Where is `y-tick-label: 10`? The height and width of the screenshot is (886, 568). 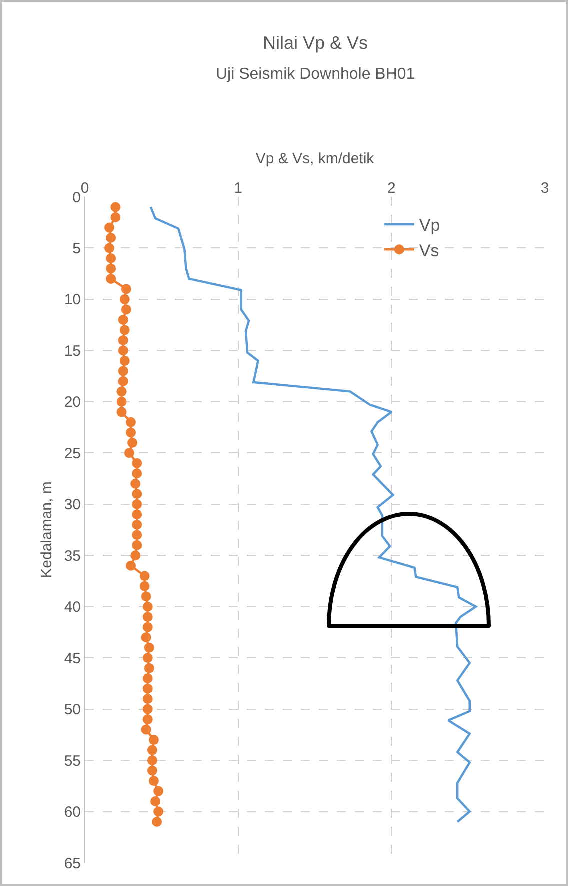 y-tick-label: 10 is located at coordinates (72, 300).